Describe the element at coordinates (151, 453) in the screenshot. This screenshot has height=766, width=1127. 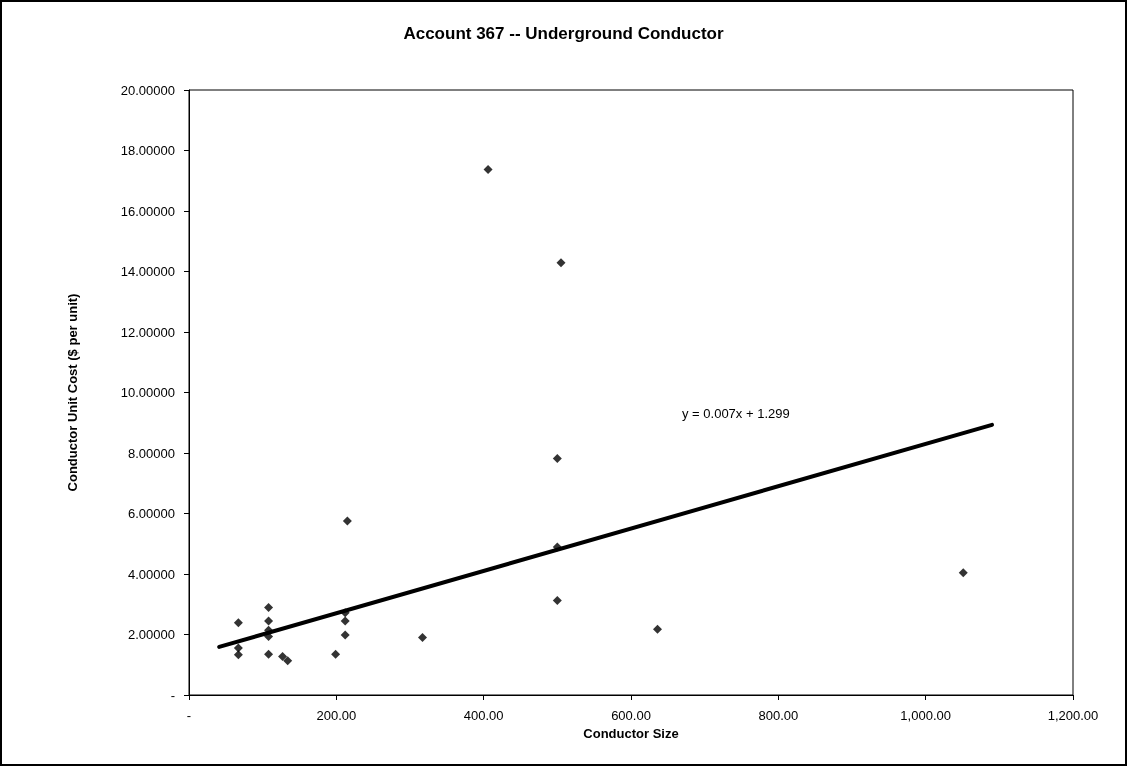
I see `y-tick-label: 8.00000` at that location.